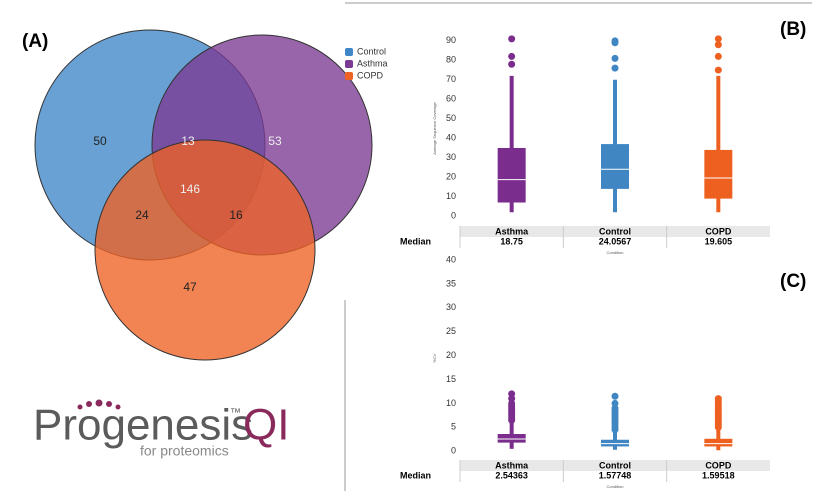  What do you see at coordinates (793, 29) in the screenshot?
I see `panel-label: (B)` at bounding box center [793, 29].